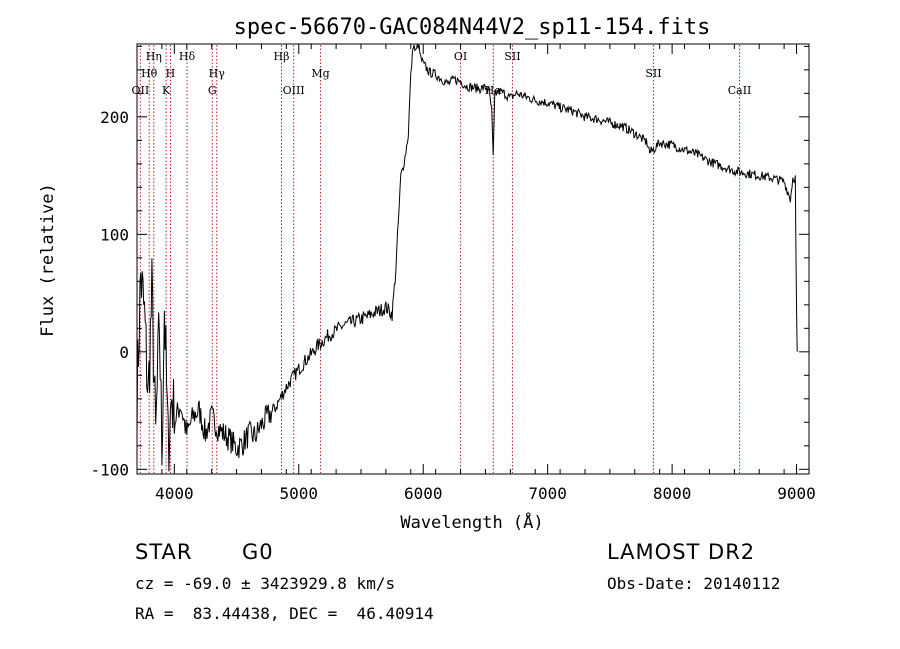  Describe the element at coordinates (171, 73) in the screenshot. I see `spectral-line-label: H` at that location.